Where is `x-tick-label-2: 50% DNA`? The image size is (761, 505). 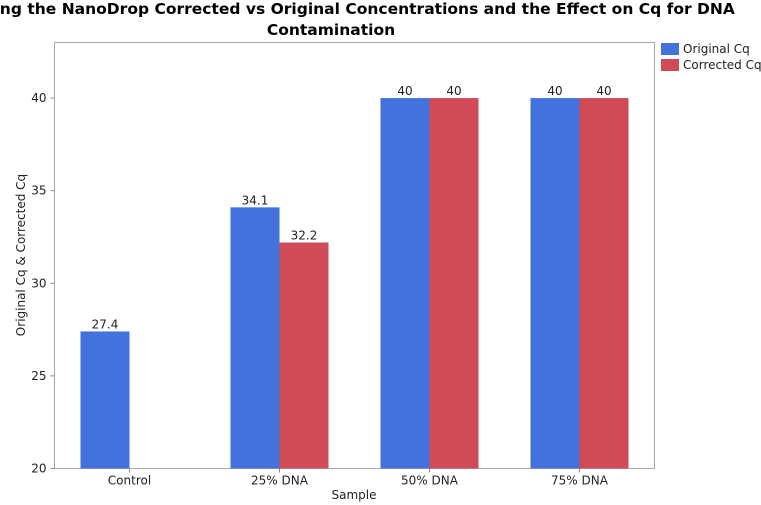
x-tick-label-2: 50% DNA is located at coordinates (430, 481).